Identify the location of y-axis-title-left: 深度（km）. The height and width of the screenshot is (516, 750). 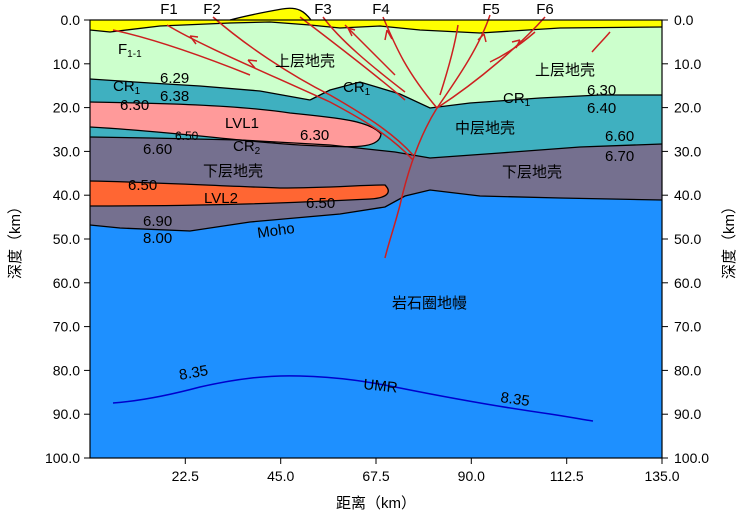
(15, 239).